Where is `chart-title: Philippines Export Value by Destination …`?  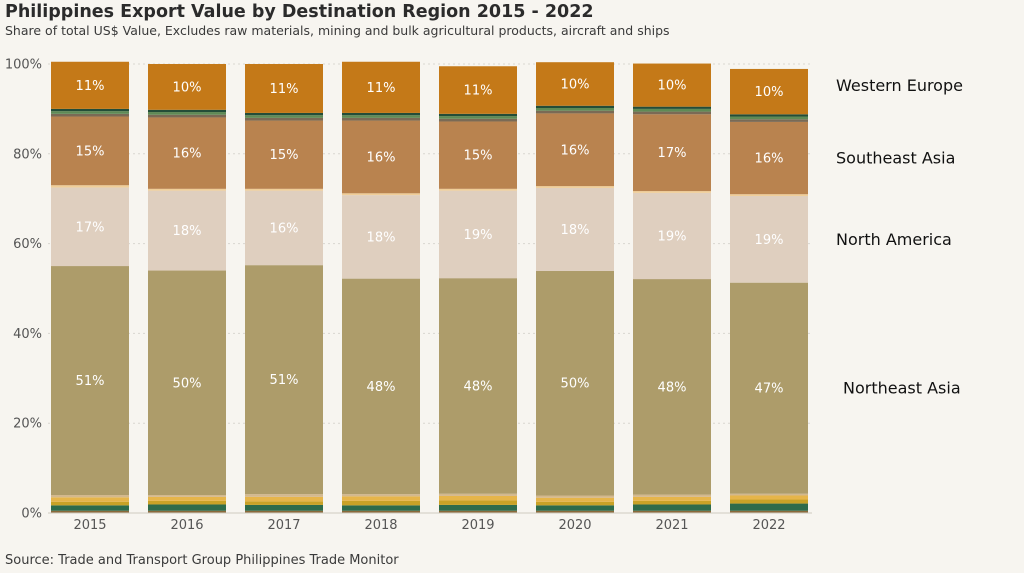 chart-title: Philippines Export Value by Destination … is located at coordinates (299, 12).